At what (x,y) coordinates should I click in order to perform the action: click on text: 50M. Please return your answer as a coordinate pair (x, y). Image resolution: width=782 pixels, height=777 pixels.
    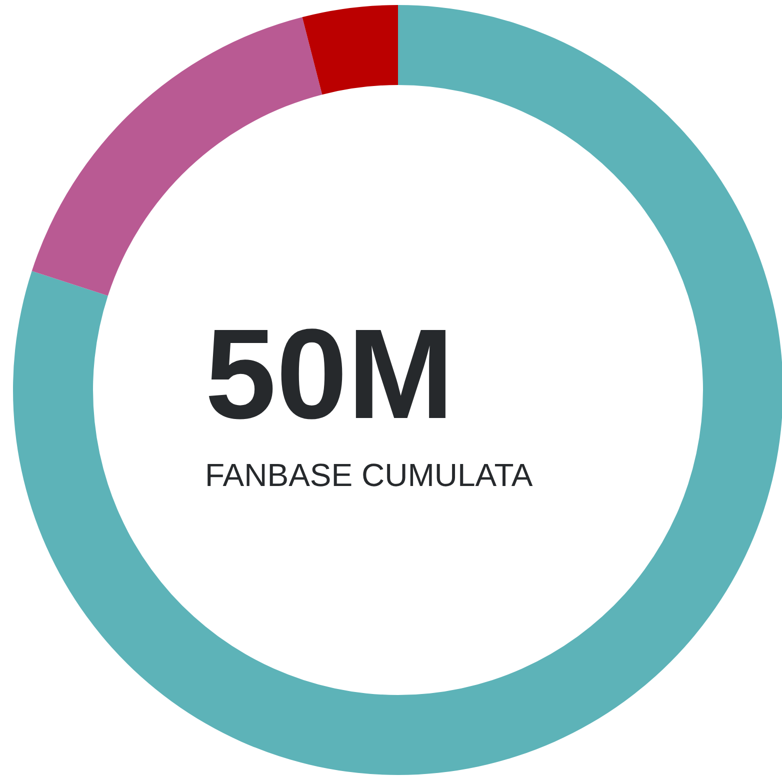
    Looking at the image, I should click on (329, 374).